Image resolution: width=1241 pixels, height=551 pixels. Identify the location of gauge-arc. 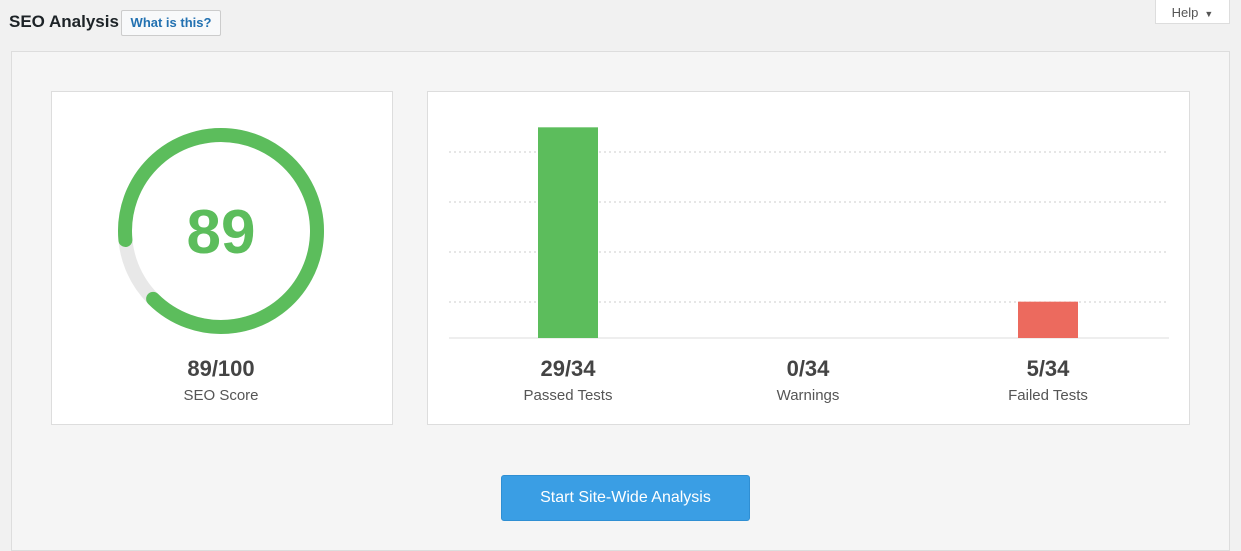
(221, 231).